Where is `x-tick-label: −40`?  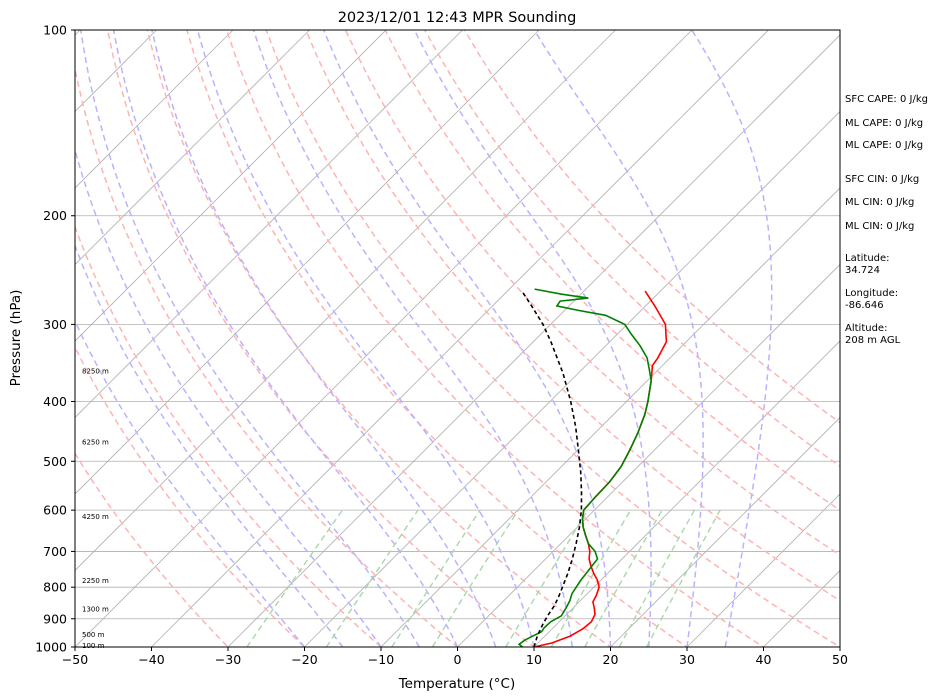
x-tick-label: −40 is located at coordinates (151, 659).